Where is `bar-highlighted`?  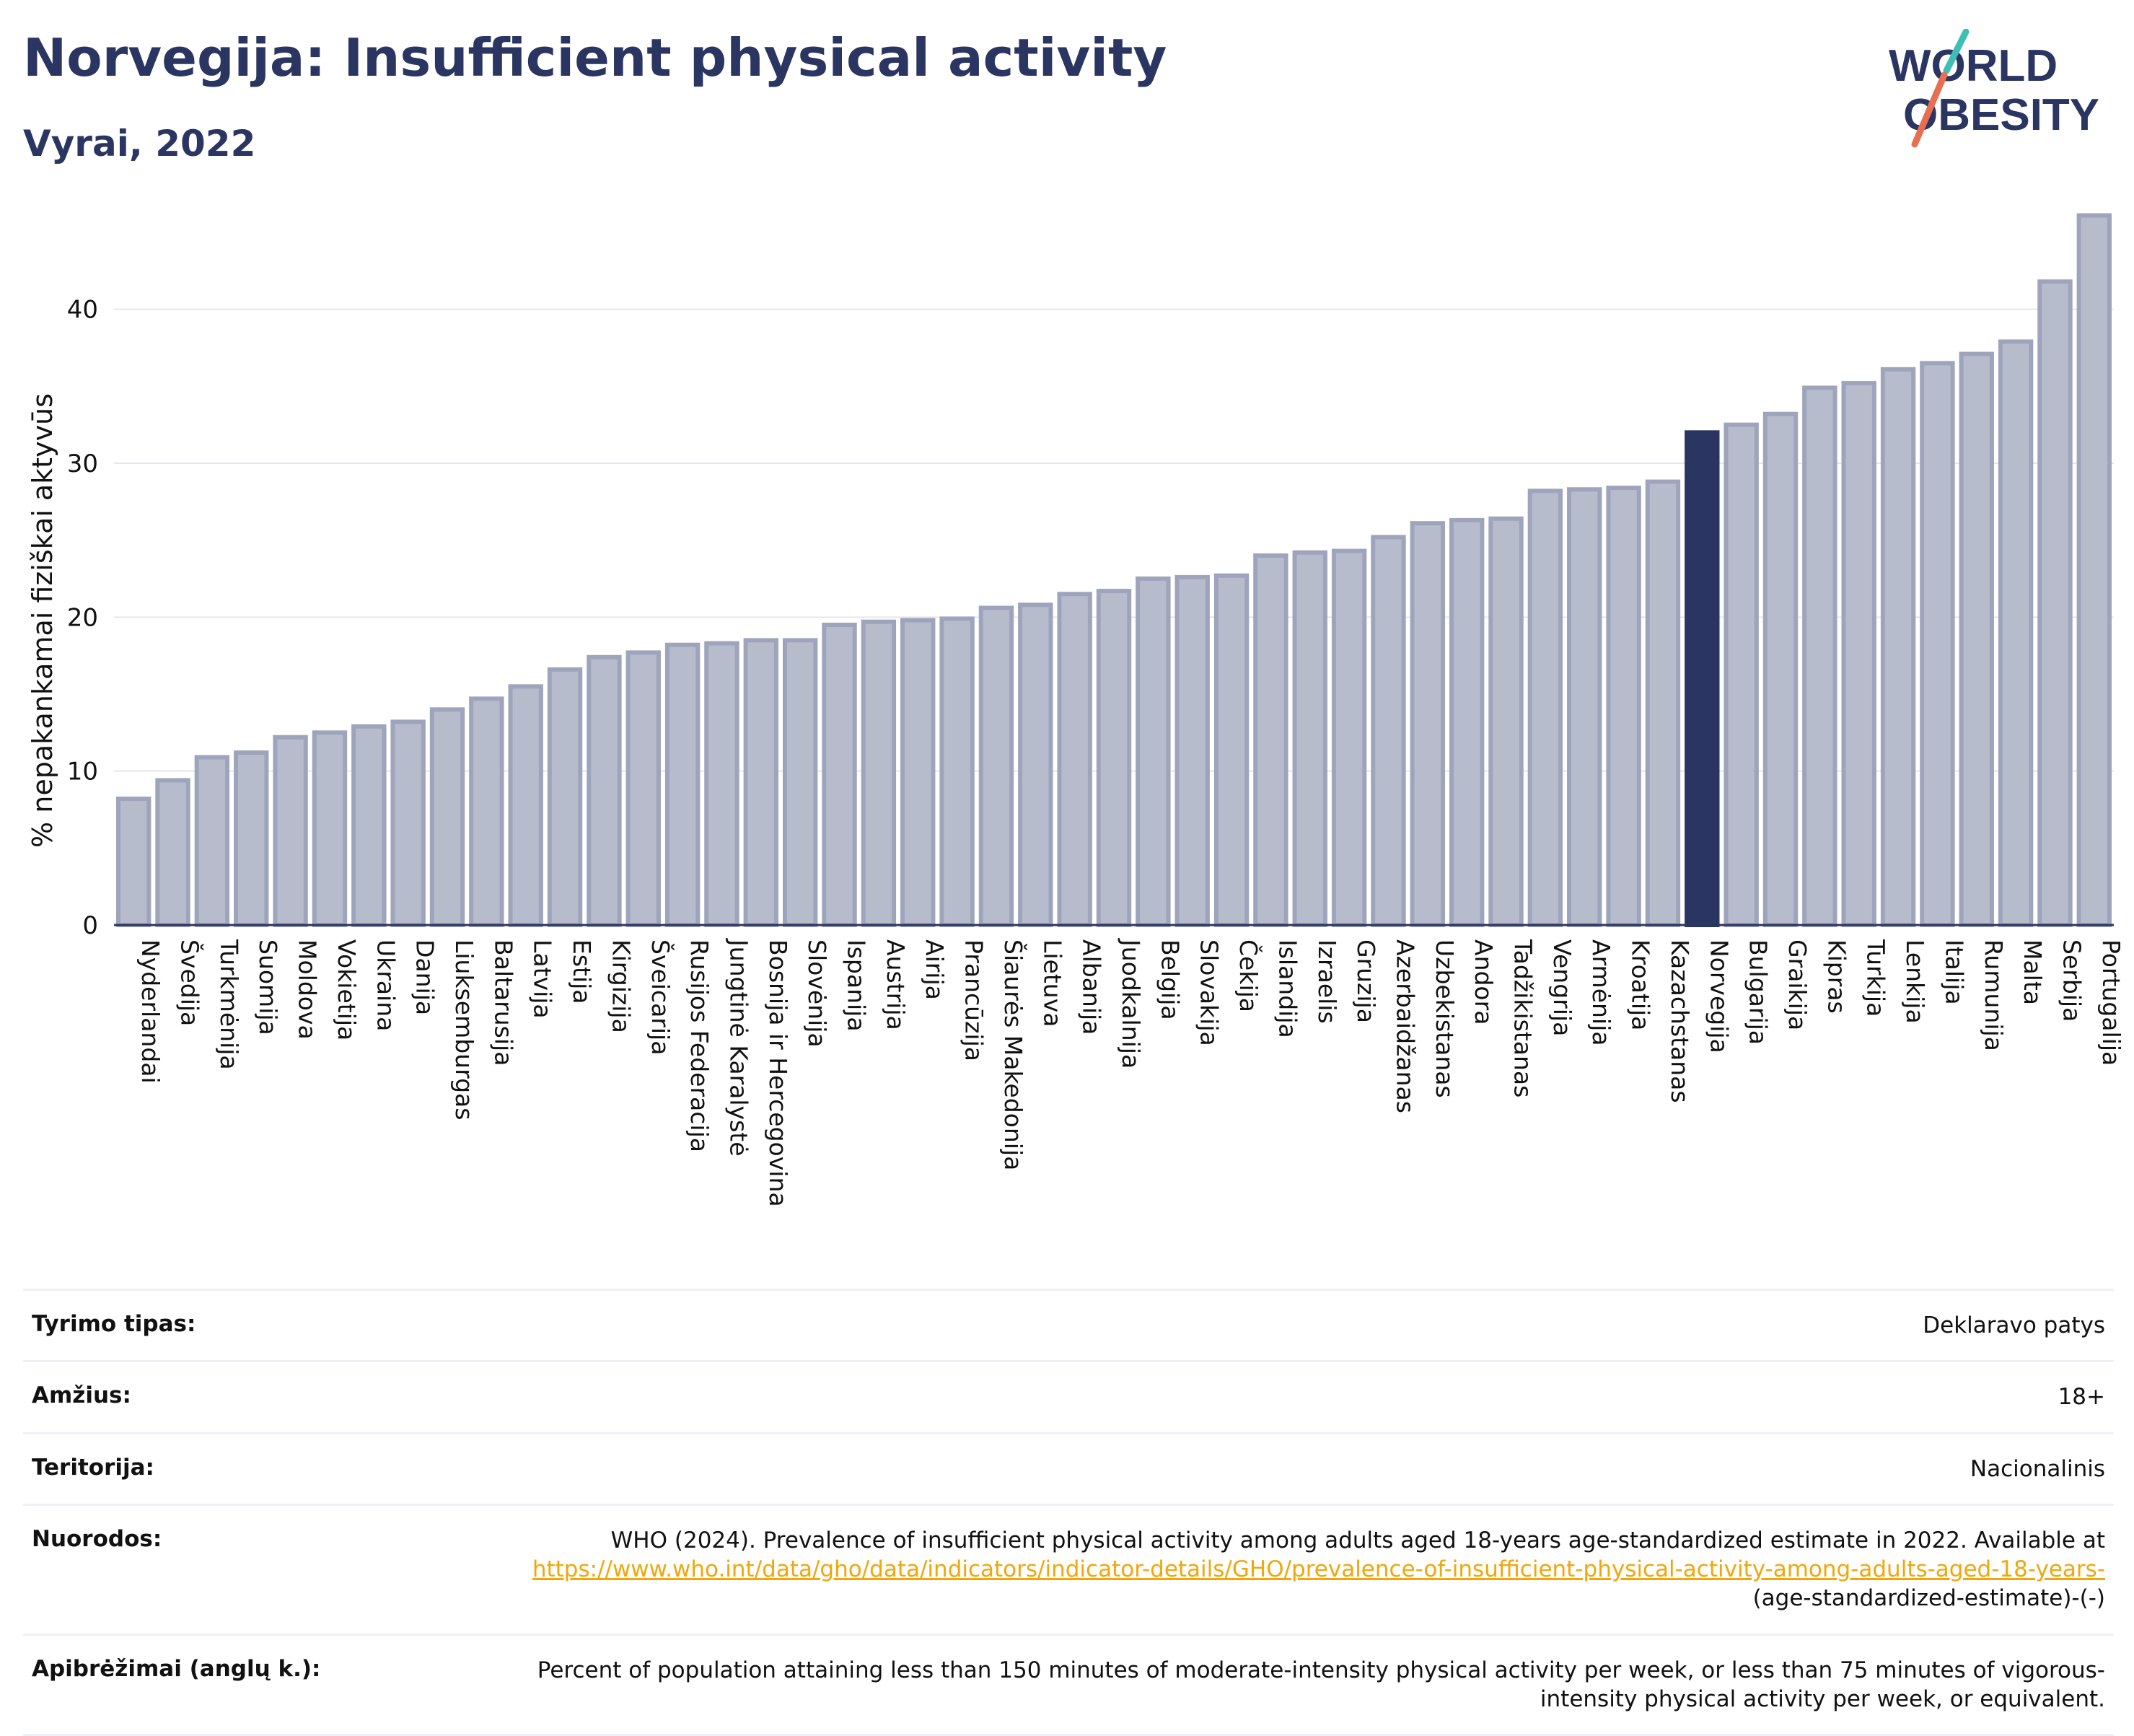 bar-highlighted is located at coordinates (1702, 678).